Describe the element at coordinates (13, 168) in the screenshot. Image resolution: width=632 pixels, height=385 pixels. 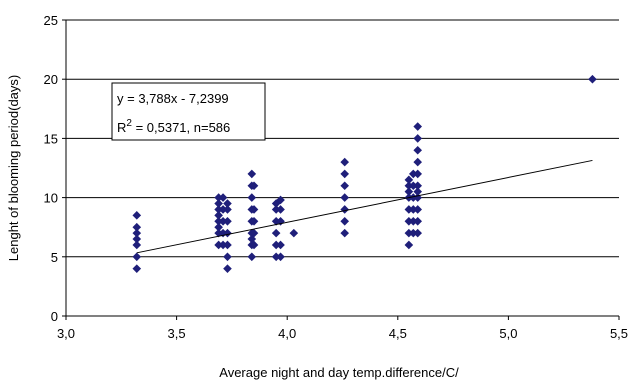
I see `y-axis-title: Lenght of blooming period(days)` at that location.